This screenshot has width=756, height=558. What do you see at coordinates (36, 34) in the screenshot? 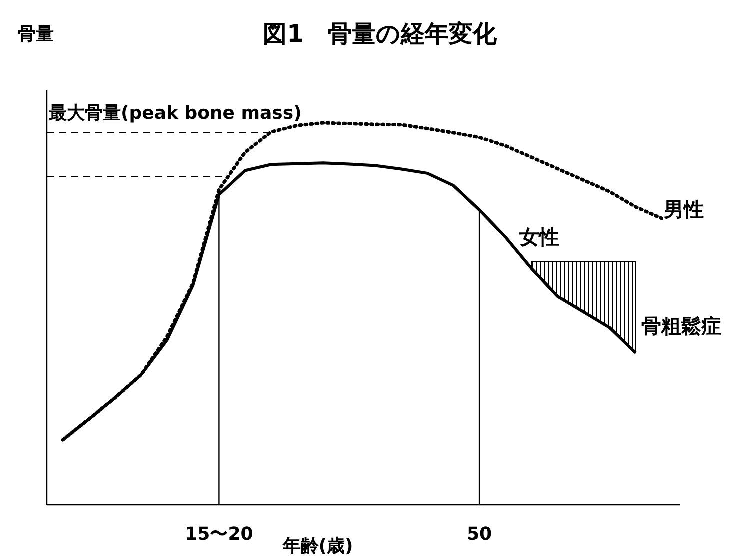
I see `y-axis-title: 骨量` at bounding box center [36, 34].